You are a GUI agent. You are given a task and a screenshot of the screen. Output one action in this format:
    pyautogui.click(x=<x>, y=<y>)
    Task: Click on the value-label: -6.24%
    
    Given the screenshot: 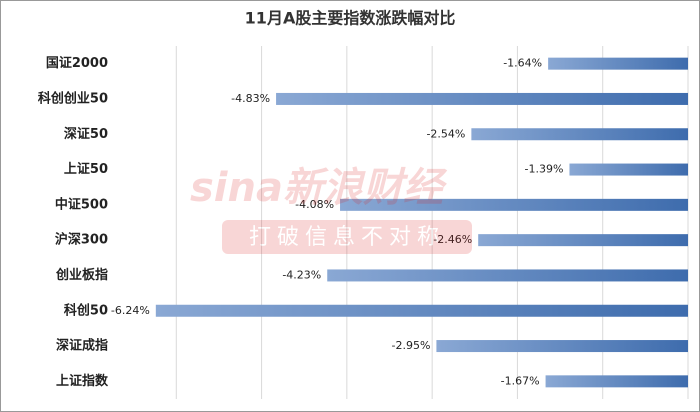 What is the action you would take?
    pyautogui.click(x=130, y=310)
    